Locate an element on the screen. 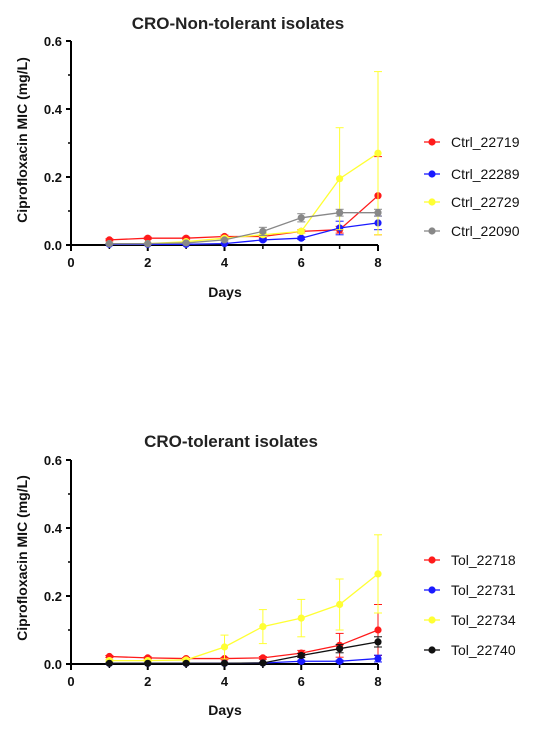  legend-item: Ctrl_22719 is located at coordinates (472, 142).